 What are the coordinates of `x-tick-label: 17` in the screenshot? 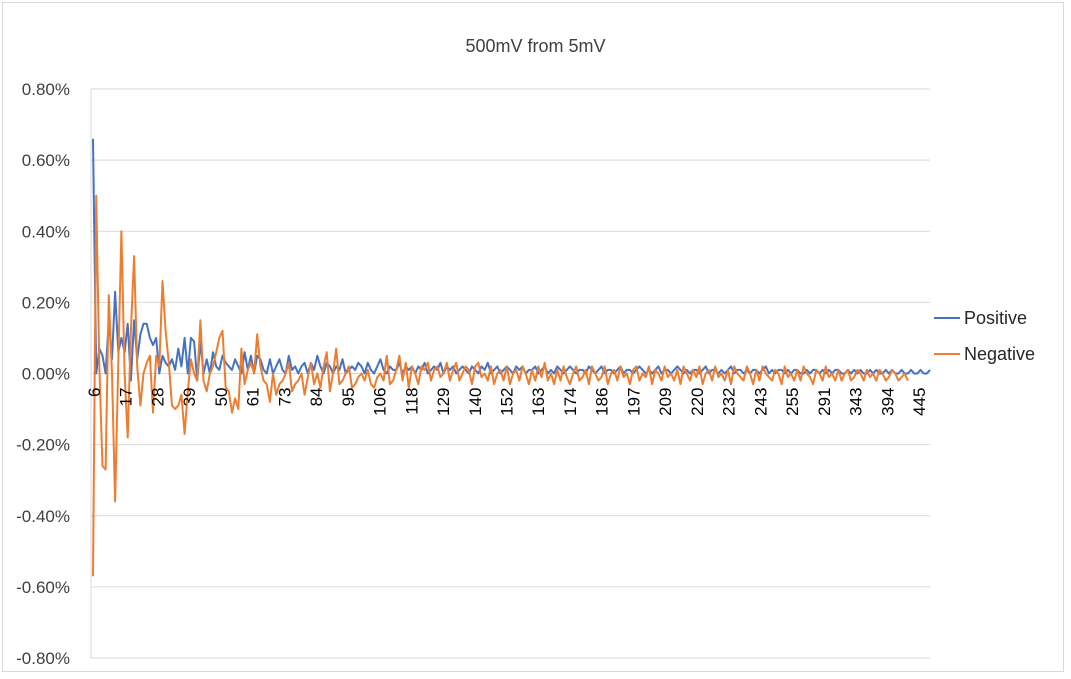 It's located at (126, 397).